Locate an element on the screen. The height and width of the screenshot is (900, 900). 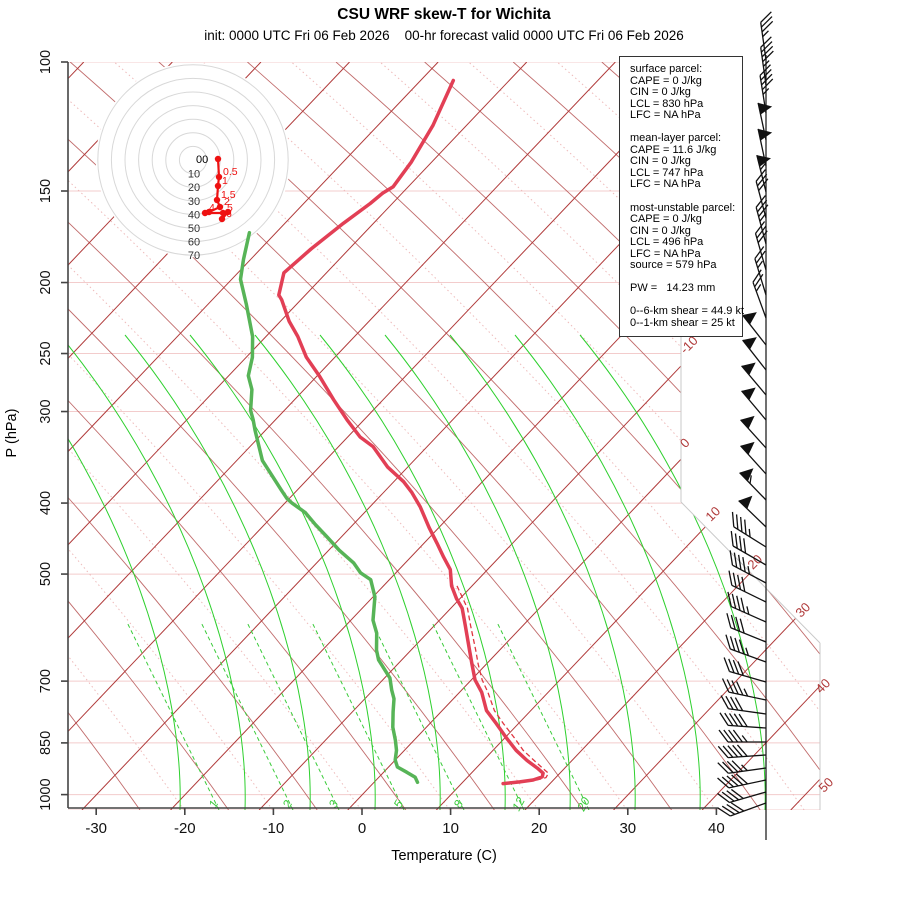
info-panel-line: LCL = 496 hPa is located at coordinates (667, 242).